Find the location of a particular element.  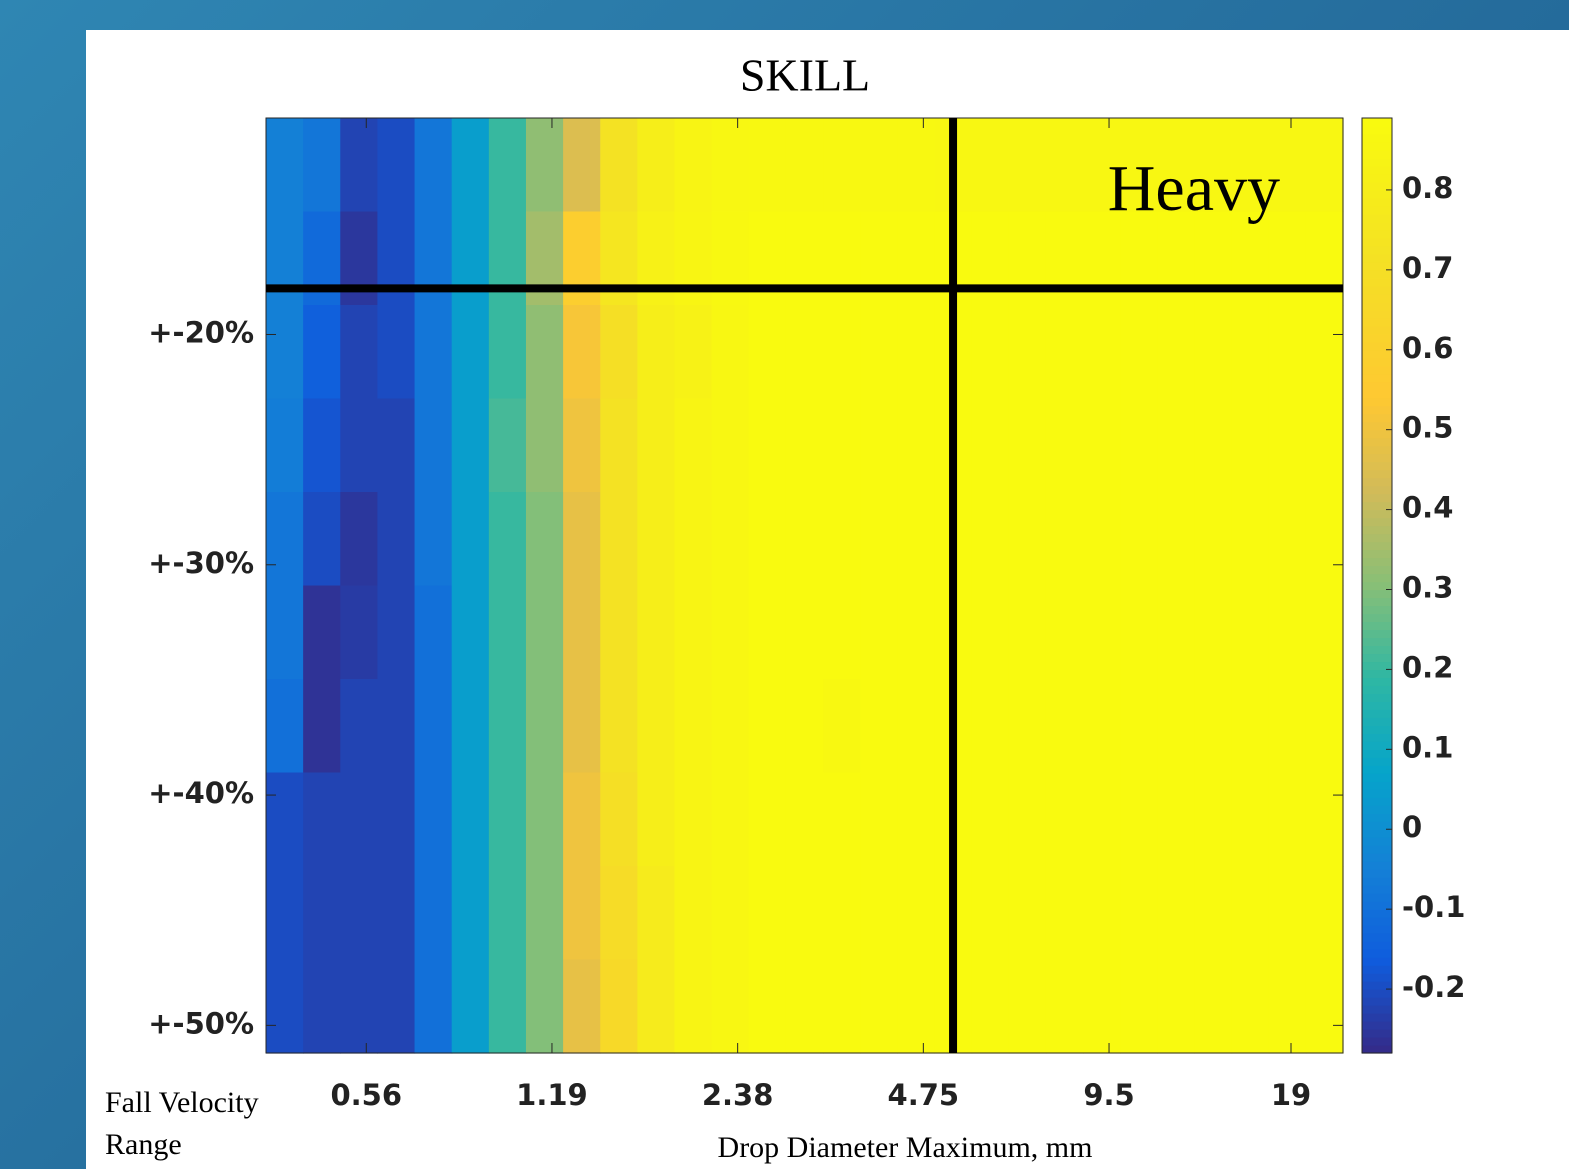

y-tick-label: +-30% is located at coordinates (201, 563).